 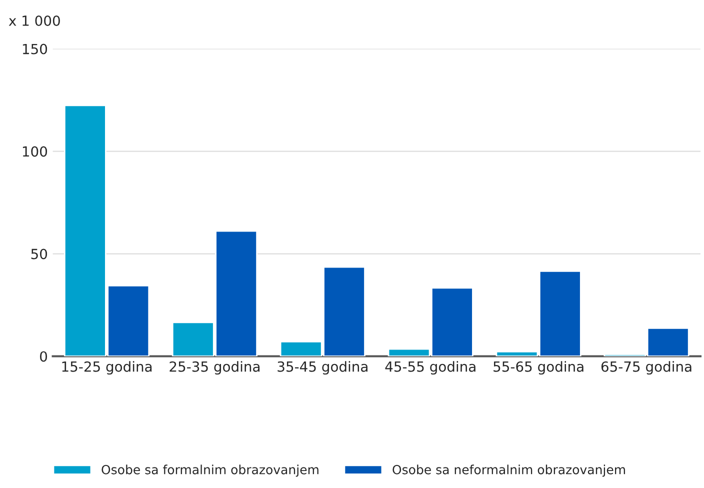 What do you see at coordinates (107, 368) in the screenshot?
I see `x-tick-label: 15-25 godina` at bounding box center [107, 368].